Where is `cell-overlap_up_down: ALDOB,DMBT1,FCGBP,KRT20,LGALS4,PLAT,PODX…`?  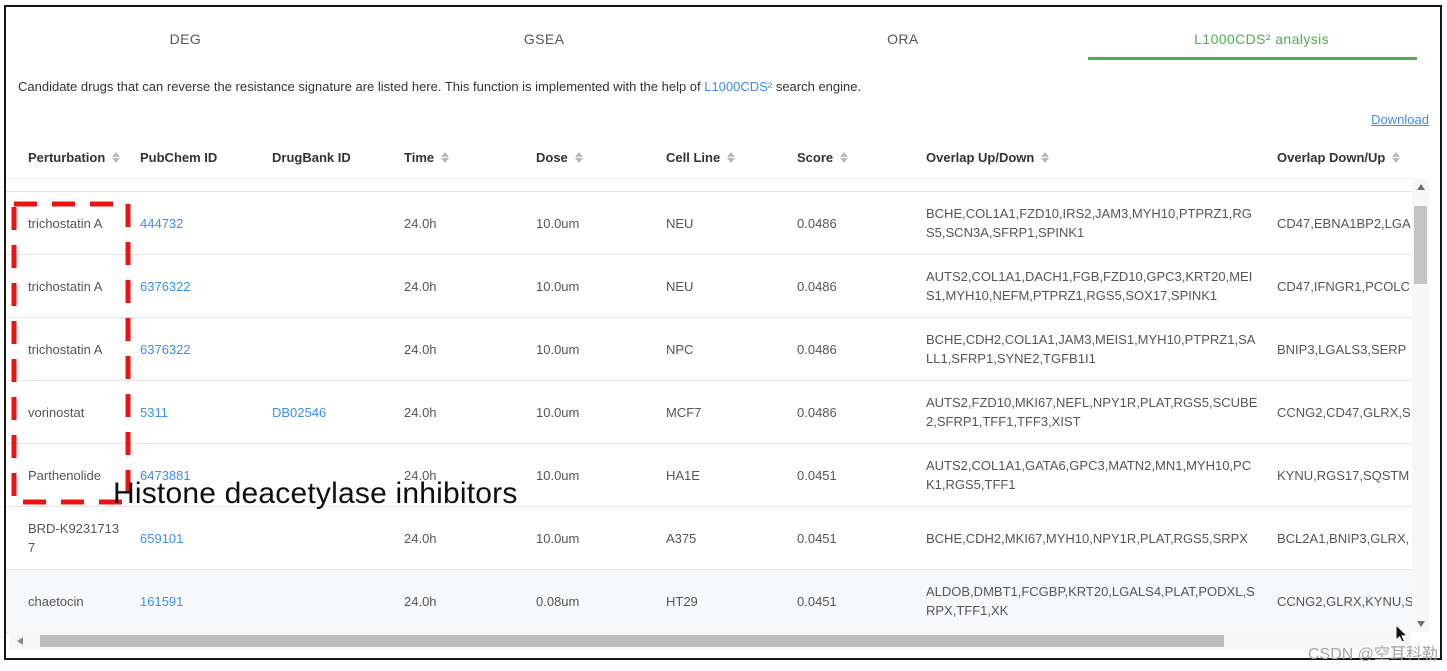
cell-overlap_up_down: ALDOB,DMBT1,FCGBP,KRT20,LGALS4,PLAT,PODX… is located at coordinates (1090, 601).